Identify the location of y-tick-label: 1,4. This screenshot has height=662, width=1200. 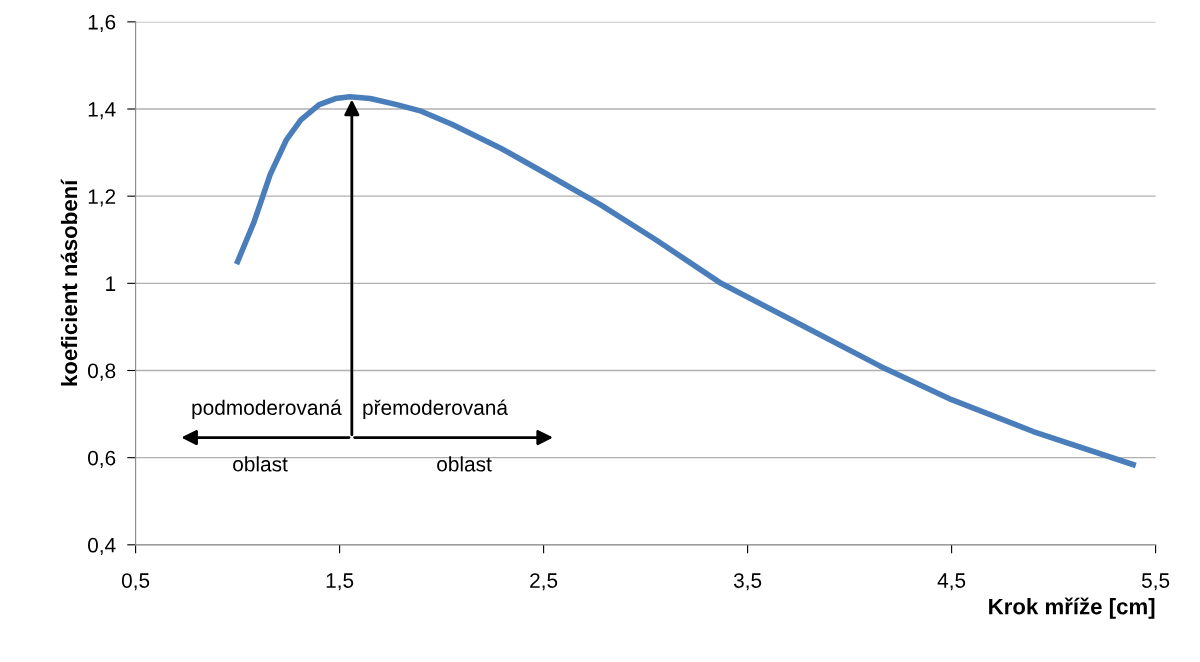
(102, 111).